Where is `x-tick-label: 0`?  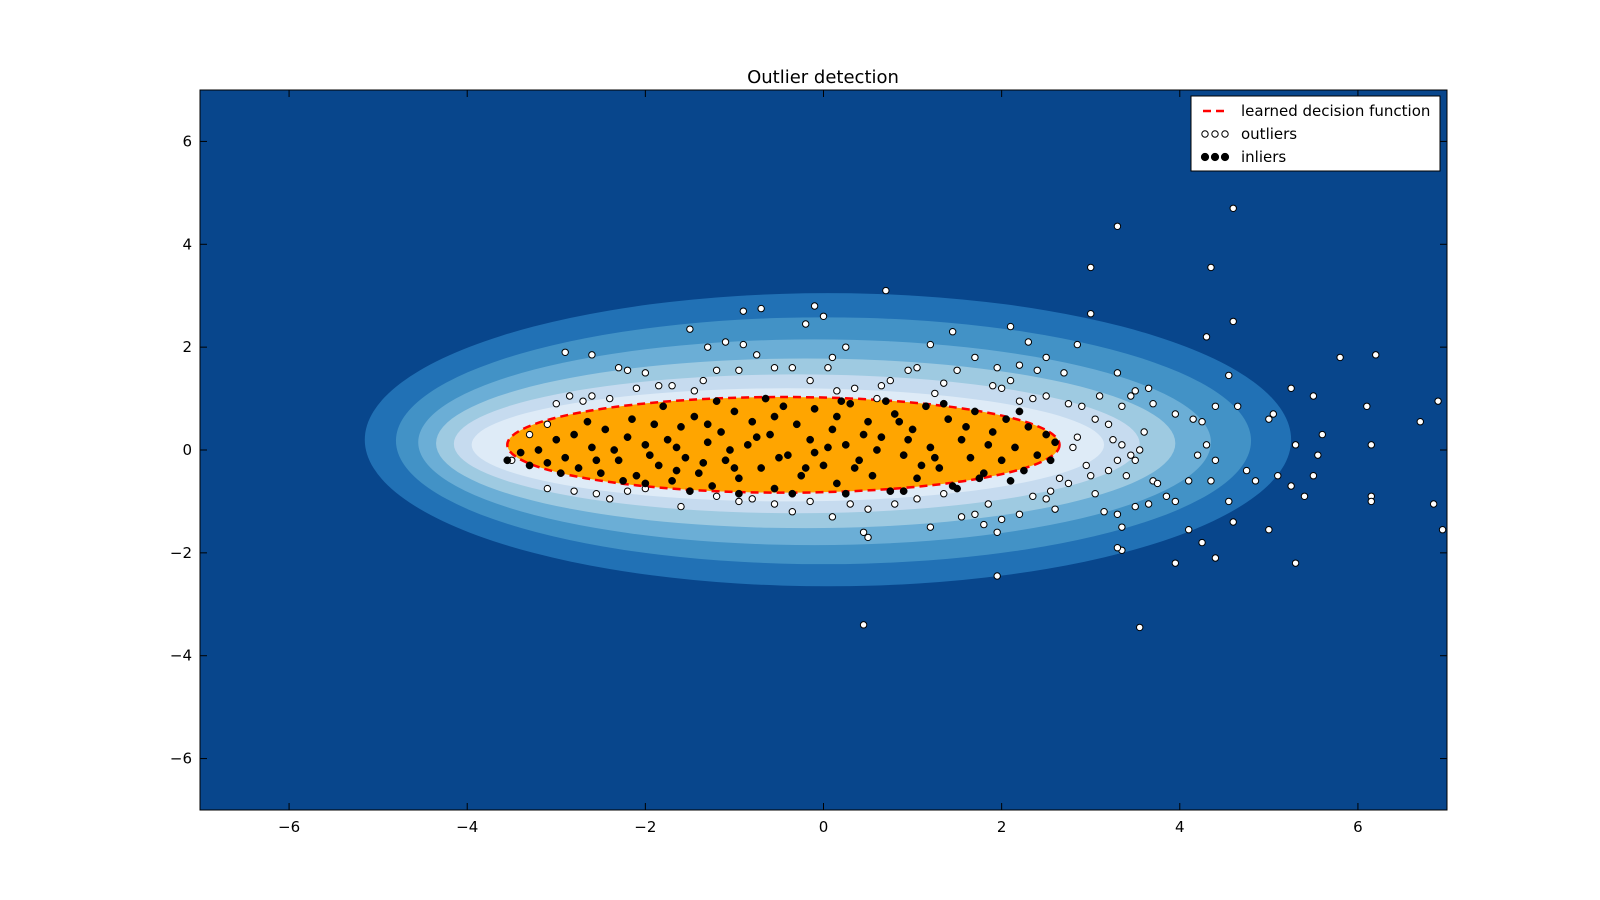 x-tick-label: 0 is located at coordinates (824, 827).